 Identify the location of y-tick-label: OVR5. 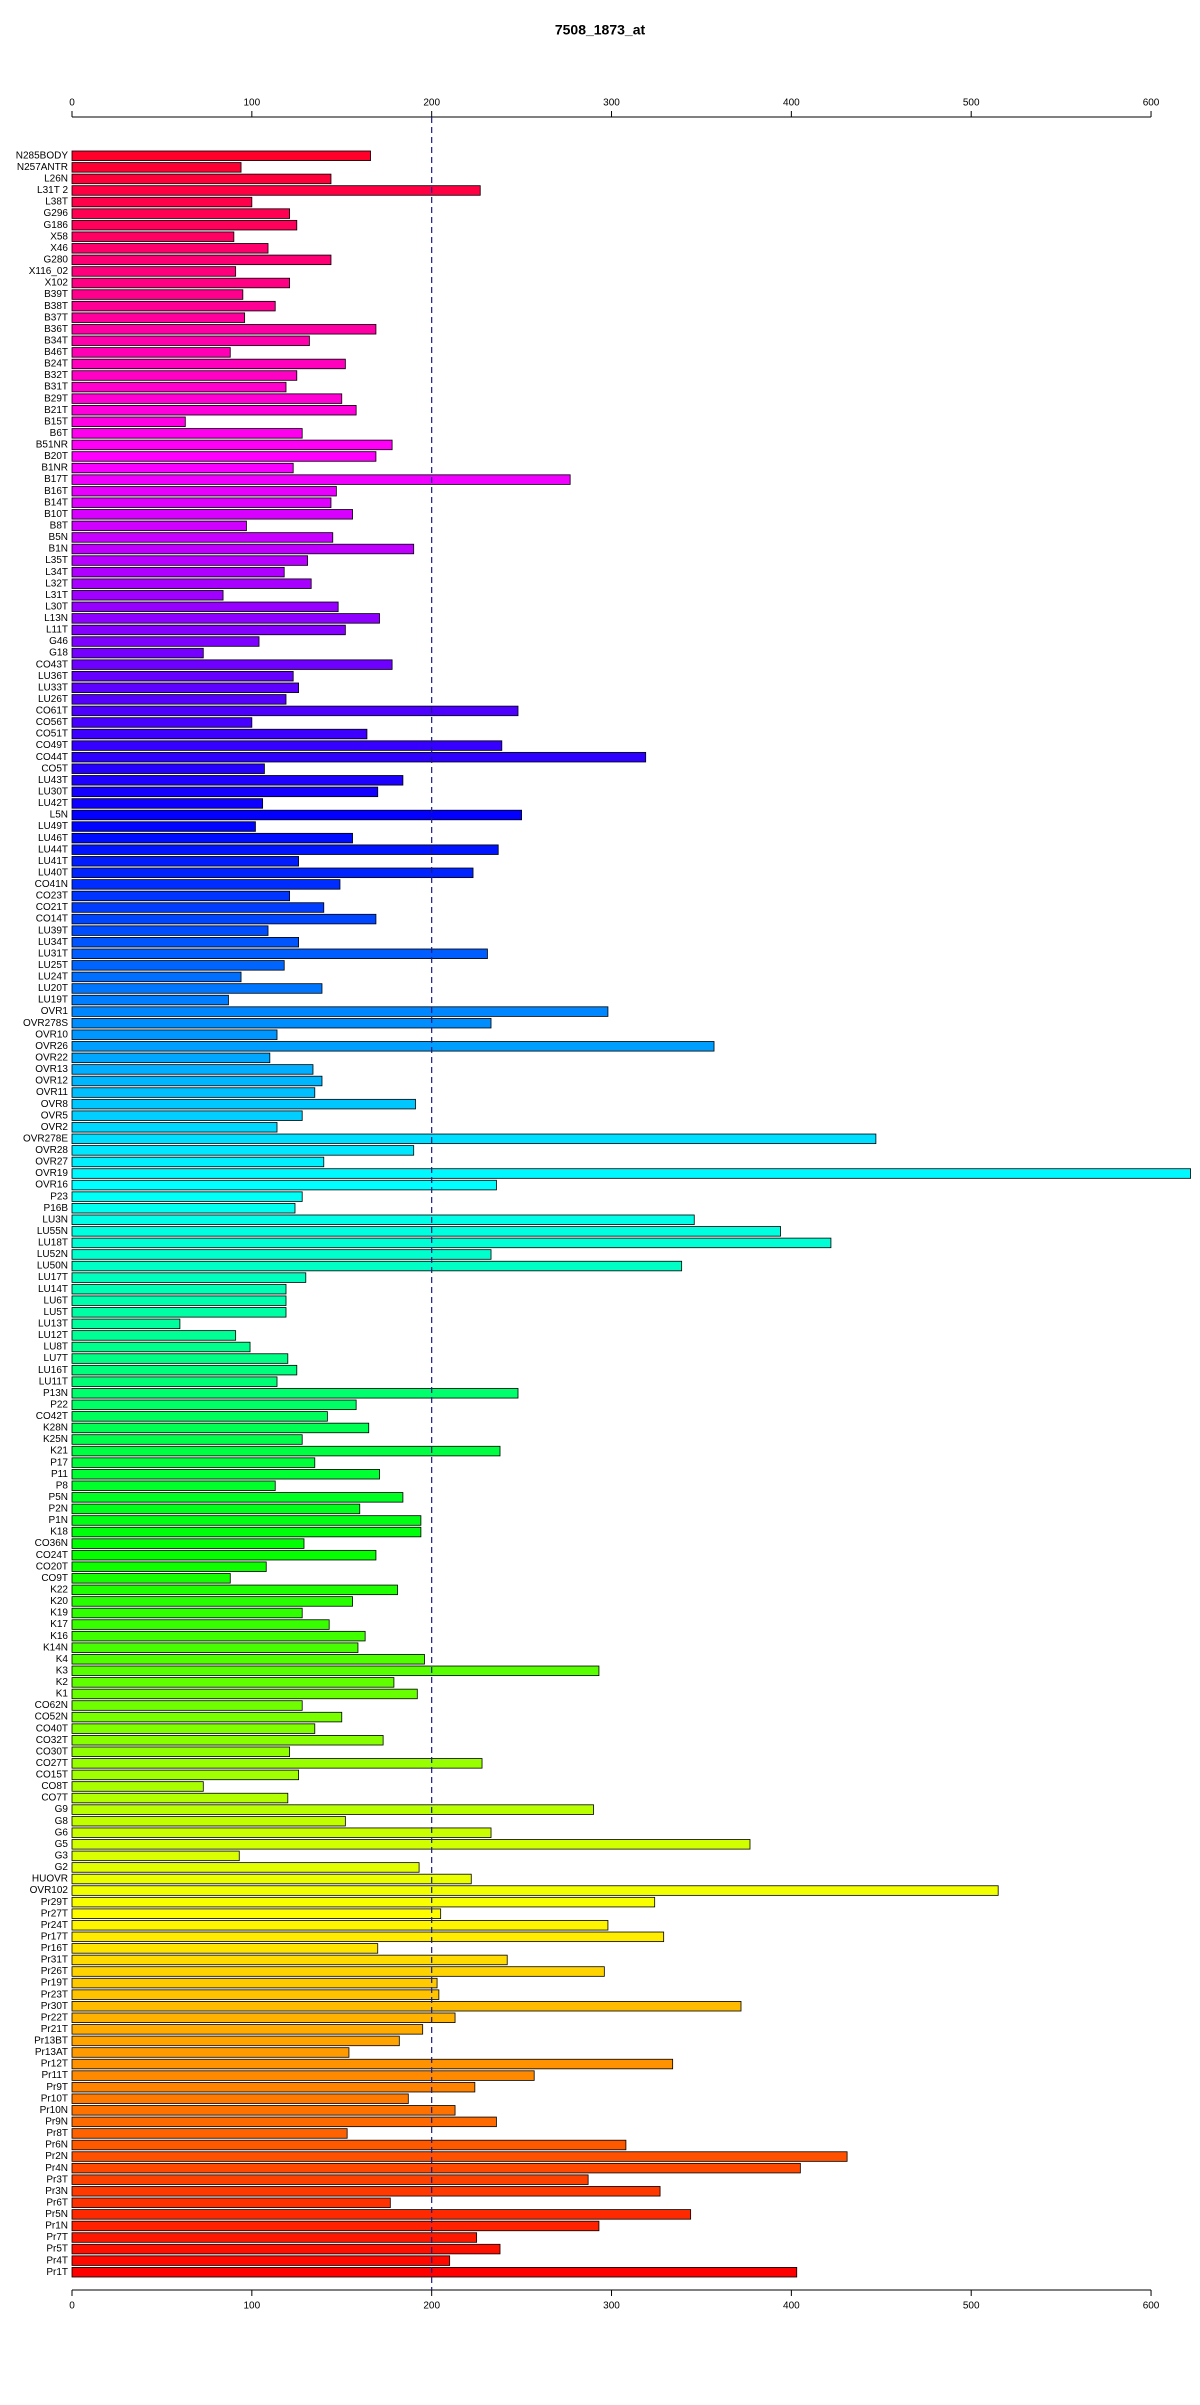
(55, 1115).